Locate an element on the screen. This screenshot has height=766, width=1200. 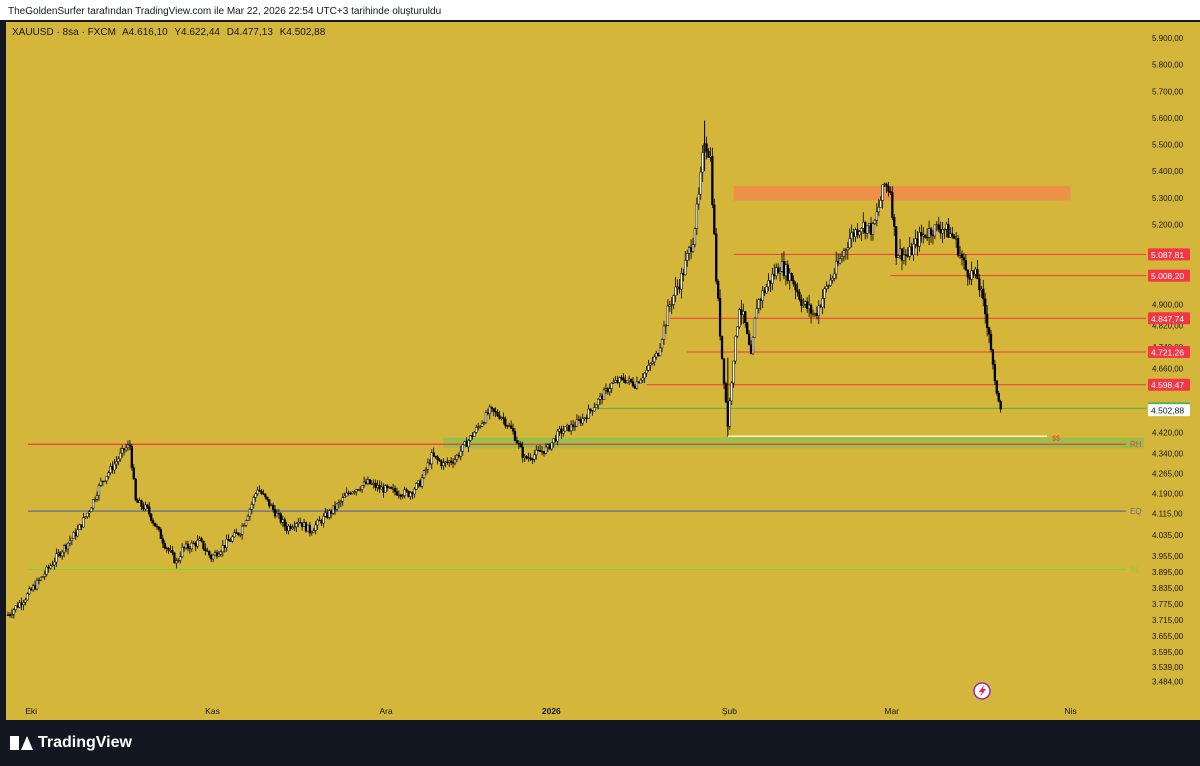
price-tick-label: 5.300,00 is located at coordinates (1168, 198).